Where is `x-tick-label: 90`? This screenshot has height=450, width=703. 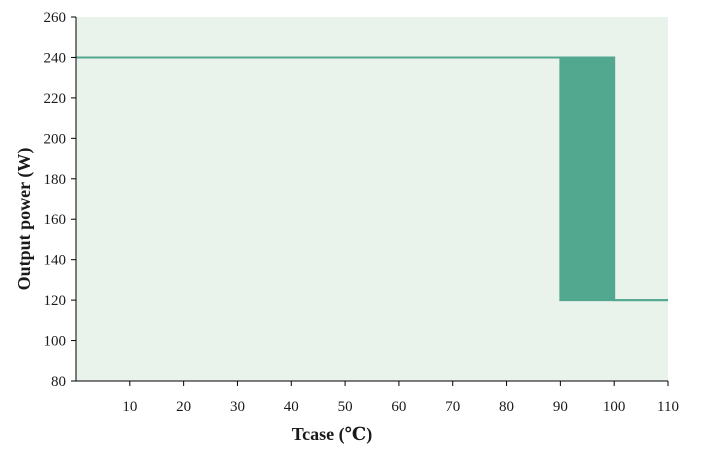 x-tick-label: 90 is located at coordinates (560, 407).